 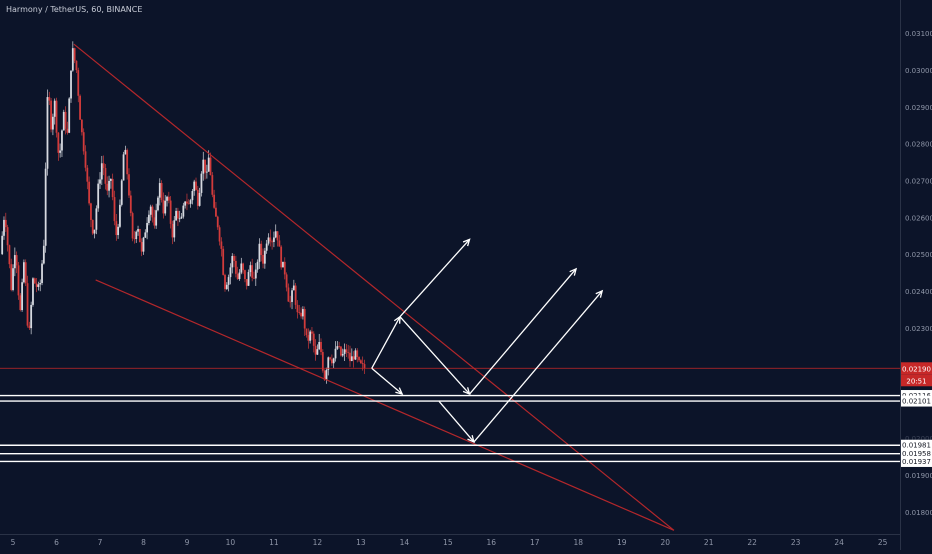 What do you see at coordinates (918, 71) in the screenshot?
I see `price-tick-label: 0.03000` at bounding box center [918, 71].